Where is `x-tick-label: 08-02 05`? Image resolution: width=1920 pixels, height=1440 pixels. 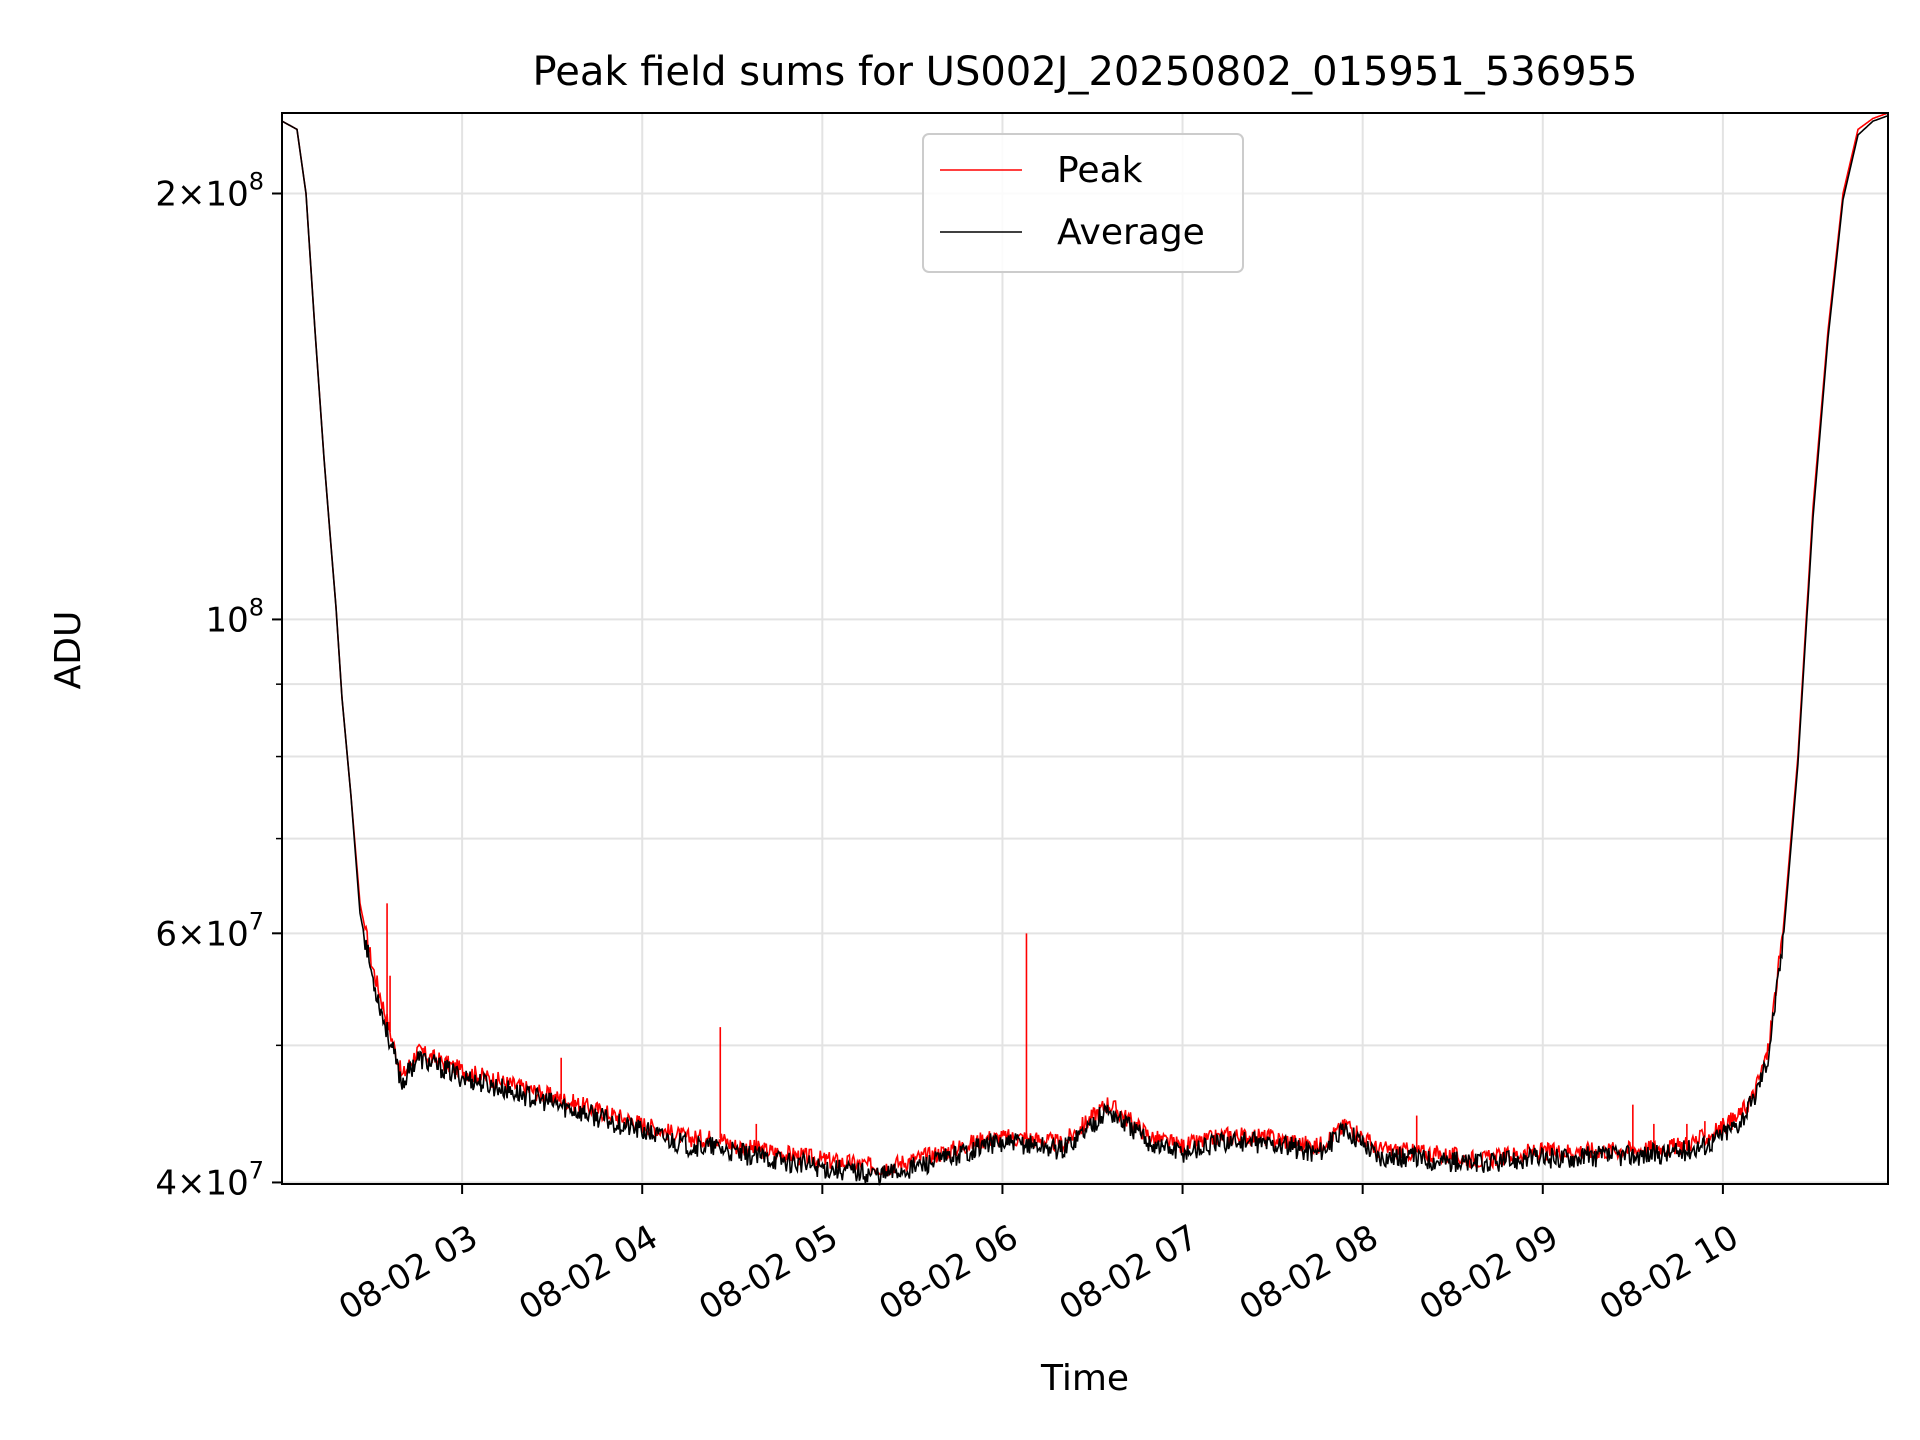 x-tick-label: 08-02 05 is located at coordinates (768, 1272).